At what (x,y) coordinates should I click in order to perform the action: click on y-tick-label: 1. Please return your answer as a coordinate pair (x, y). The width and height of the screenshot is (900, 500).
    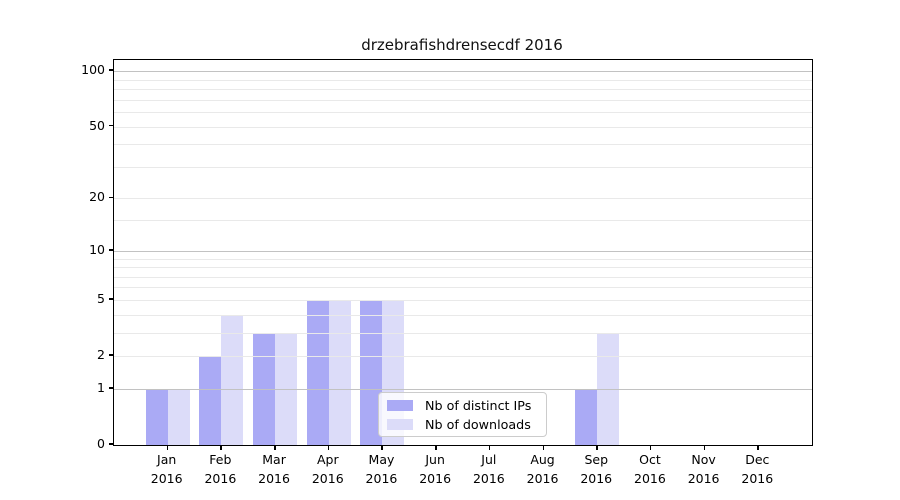
    Looking at the image, I should click on (101, 387).